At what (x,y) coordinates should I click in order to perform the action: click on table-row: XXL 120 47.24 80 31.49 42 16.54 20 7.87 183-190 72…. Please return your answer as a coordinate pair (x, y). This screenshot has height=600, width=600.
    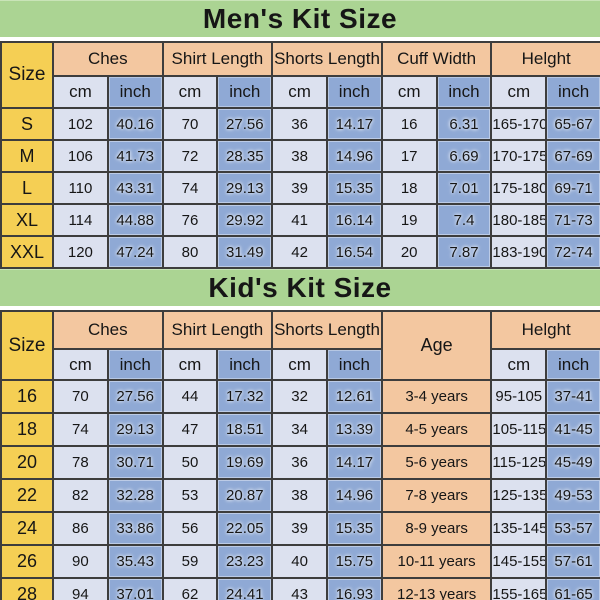
    Looking at the image, I should click on (300, 252).